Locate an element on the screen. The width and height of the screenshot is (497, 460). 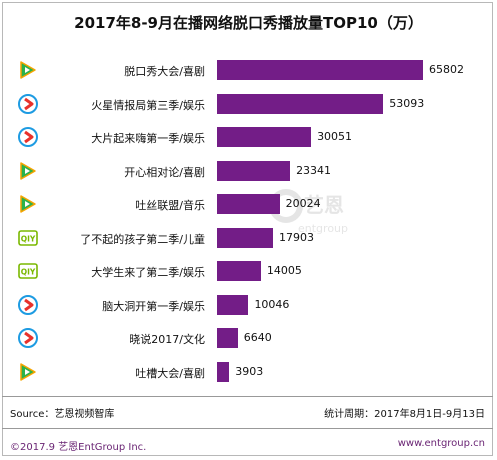
chart-title: 2017年8-9月在播网络脱口秀播放量TOP10（万） is located at coordinates (248, 23).